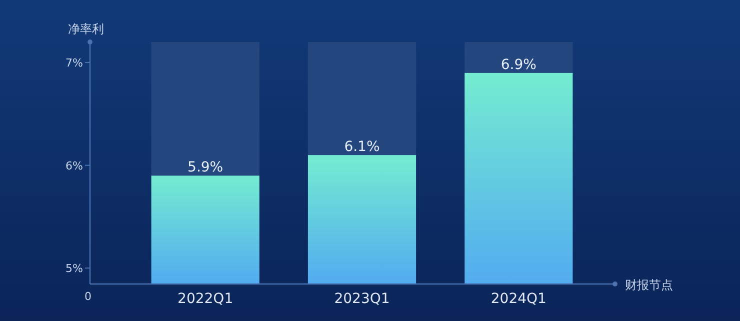 This screenshot has height=321, width=740. What do you see at coordinates (86, 29) in the screenshot?
I see `y-axis-title: 净率利` at bounding box center [86, 29].